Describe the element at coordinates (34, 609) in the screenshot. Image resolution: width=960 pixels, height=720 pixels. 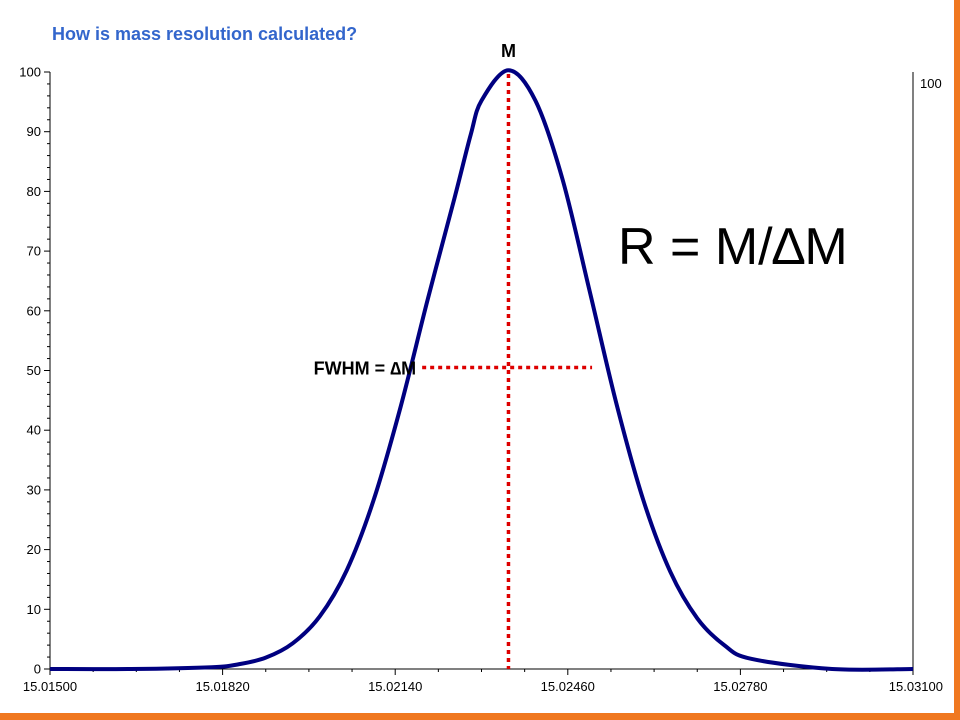
I see `y-tick-label: 10` at that location.